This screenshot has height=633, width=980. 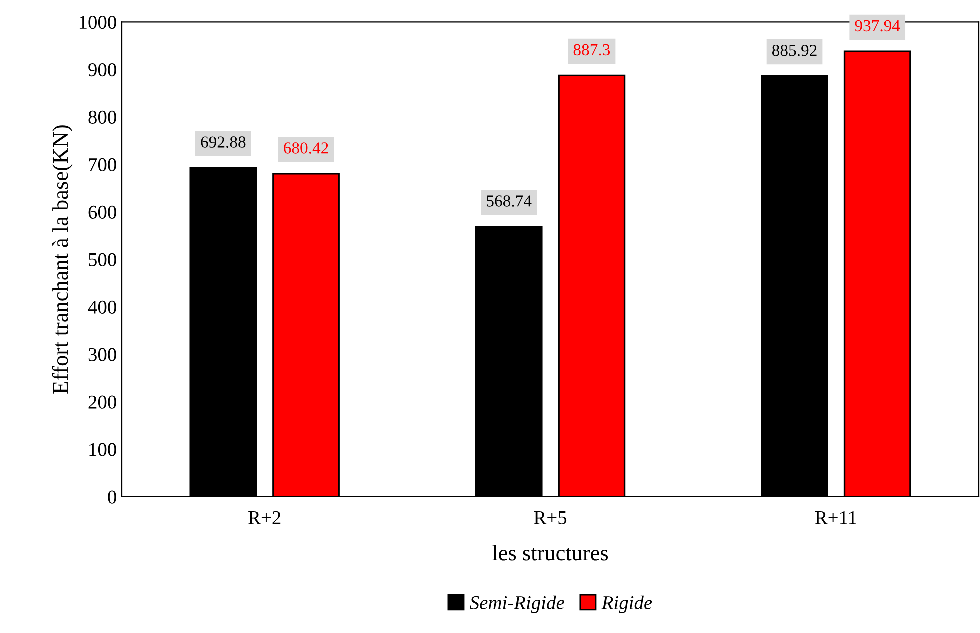 What do you see at coordinates (877, 26) in the screenshot?
I see `data-label: 937.94` at bounding box center [877, 26].